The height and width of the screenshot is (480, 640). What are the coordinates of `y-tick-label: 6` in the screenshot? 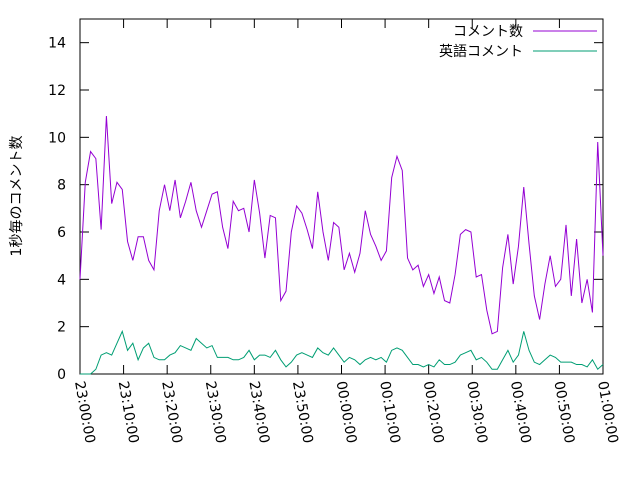 It's located at (61, 233).